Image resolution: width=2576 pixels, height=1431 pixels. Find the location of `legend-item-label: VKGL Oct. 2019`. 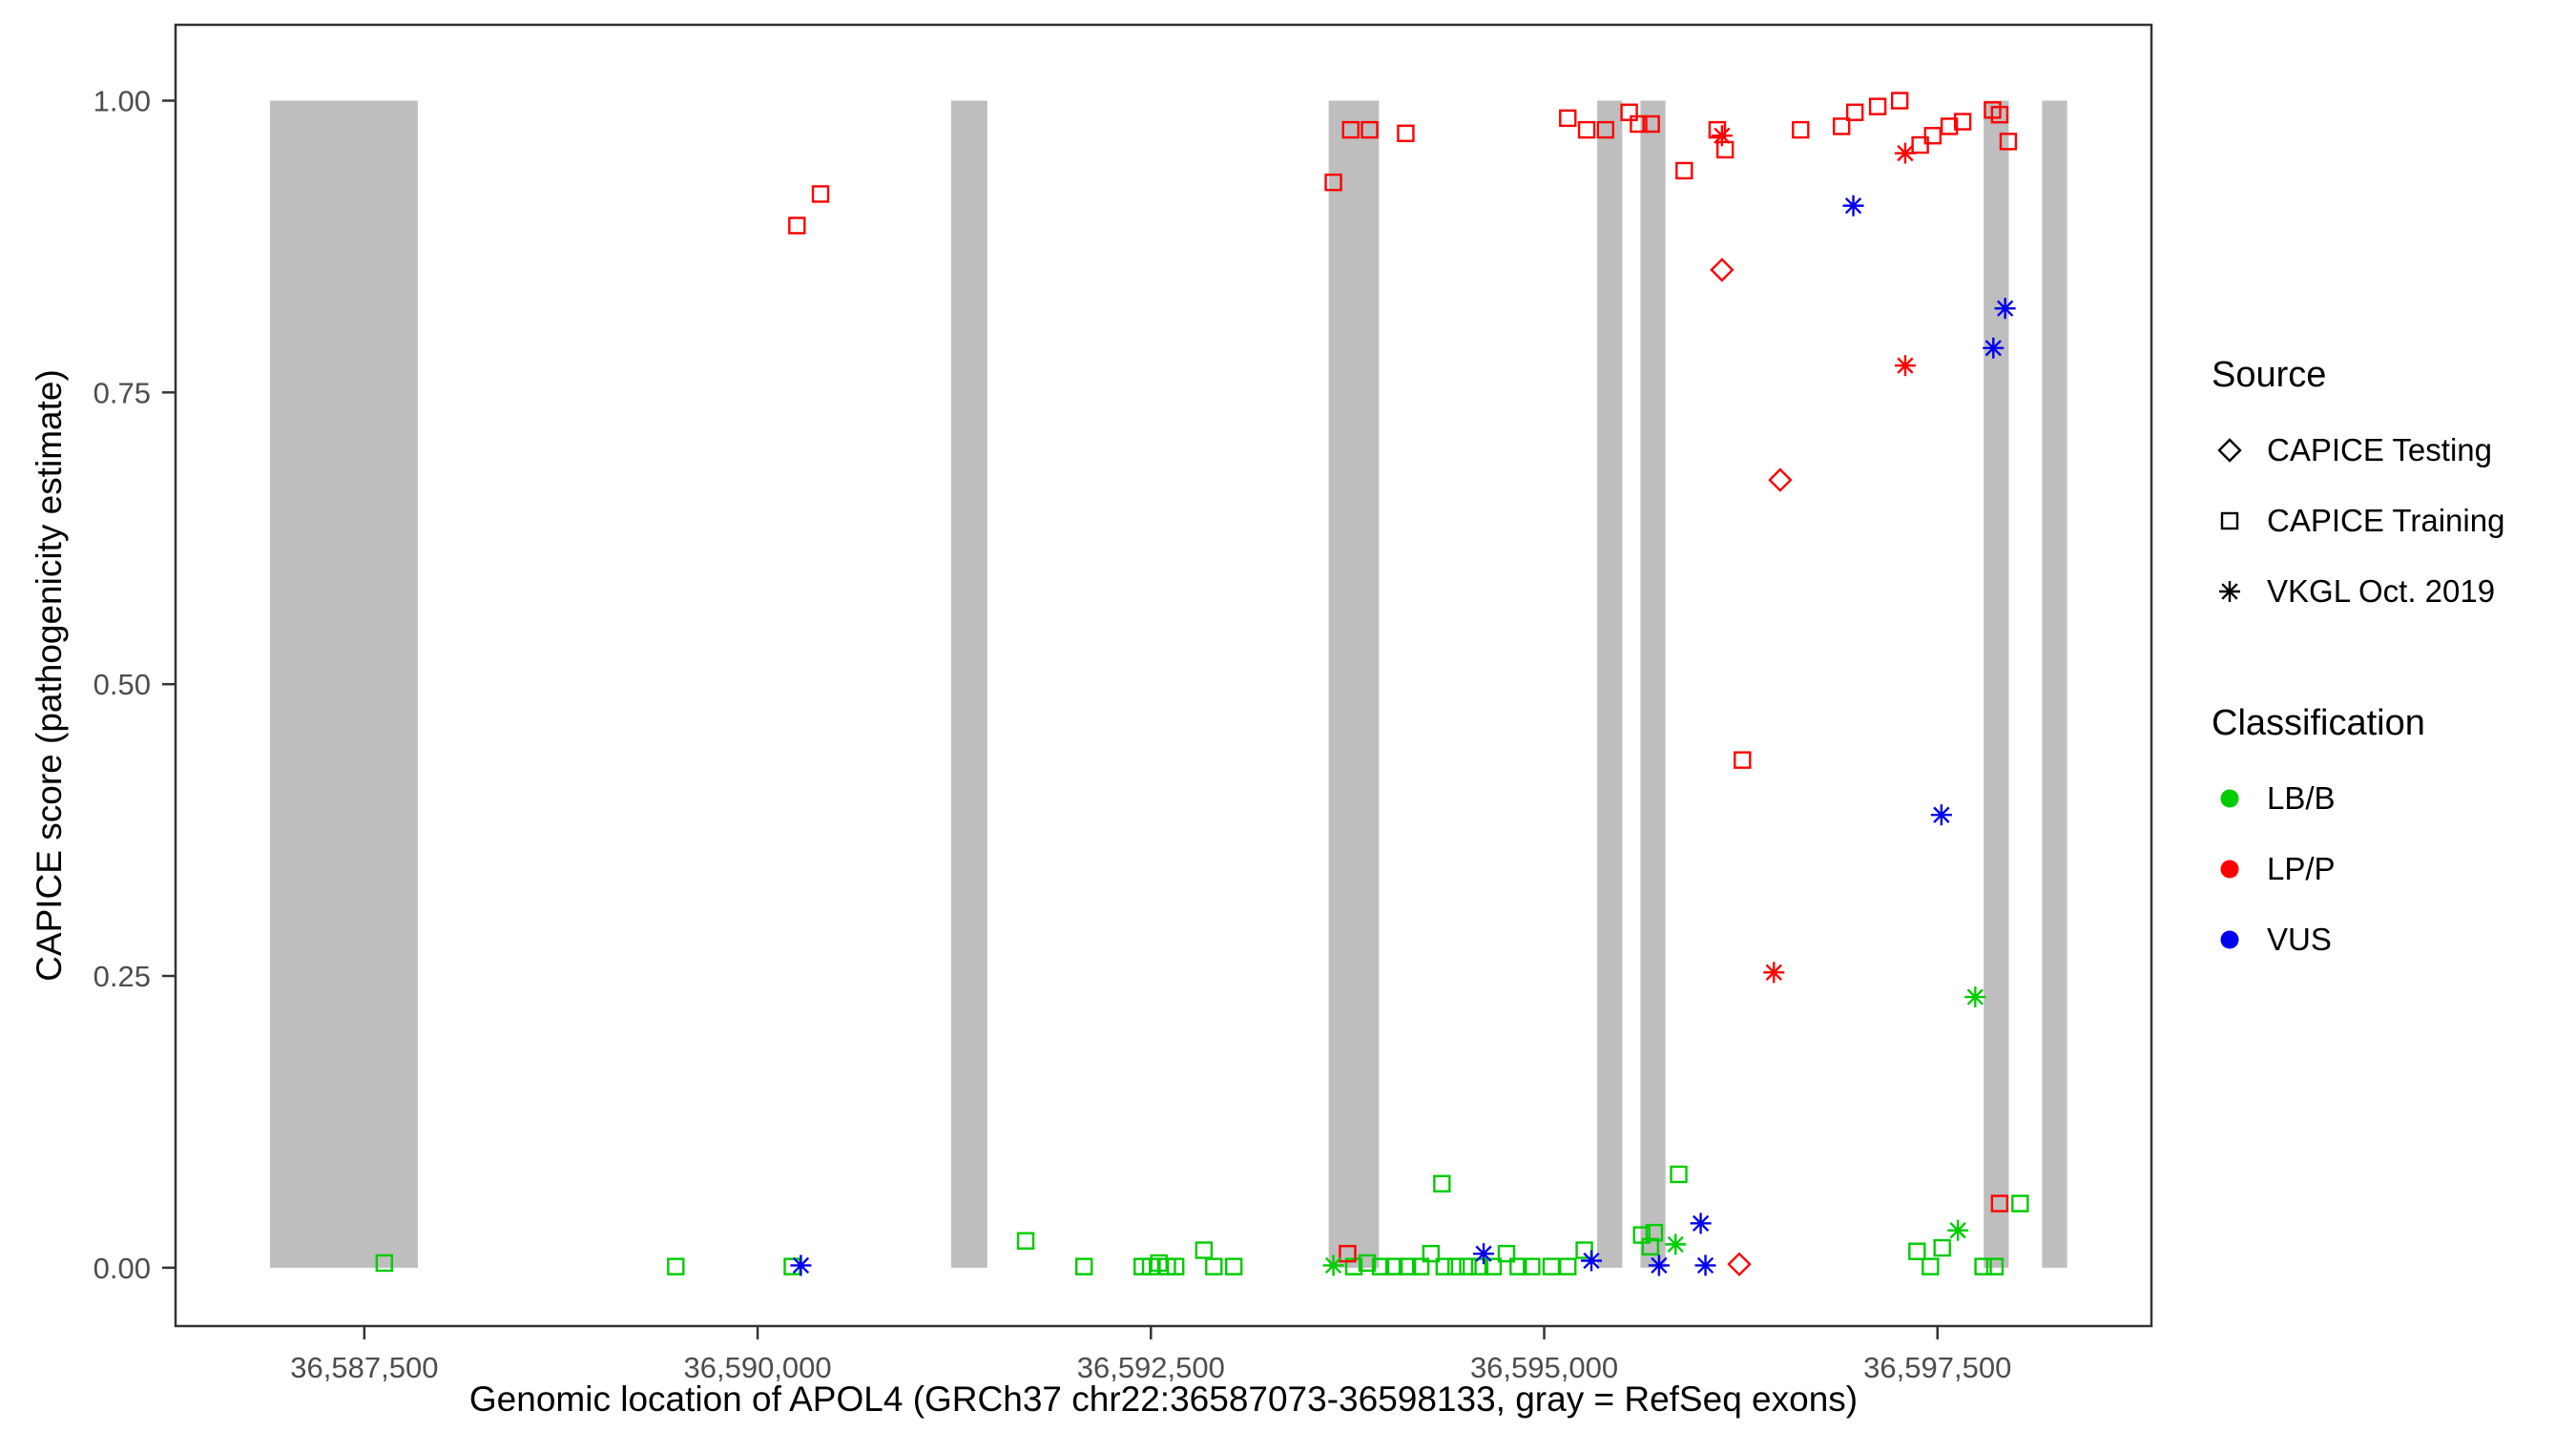

legend-item-label: VKGL Oct. 2019 is located at coordinates (2381, 591).